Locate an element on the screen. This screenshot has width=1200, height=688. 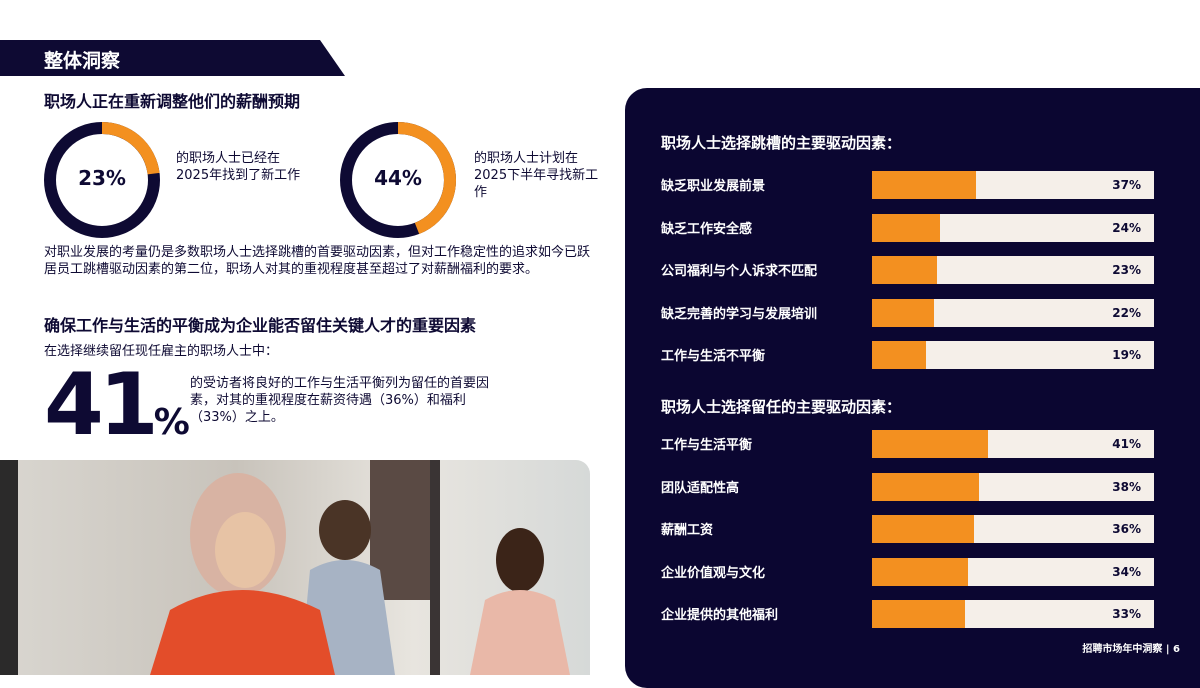
bar-row: 企业价值观与文化 34% is located at coordinates (911, 571).